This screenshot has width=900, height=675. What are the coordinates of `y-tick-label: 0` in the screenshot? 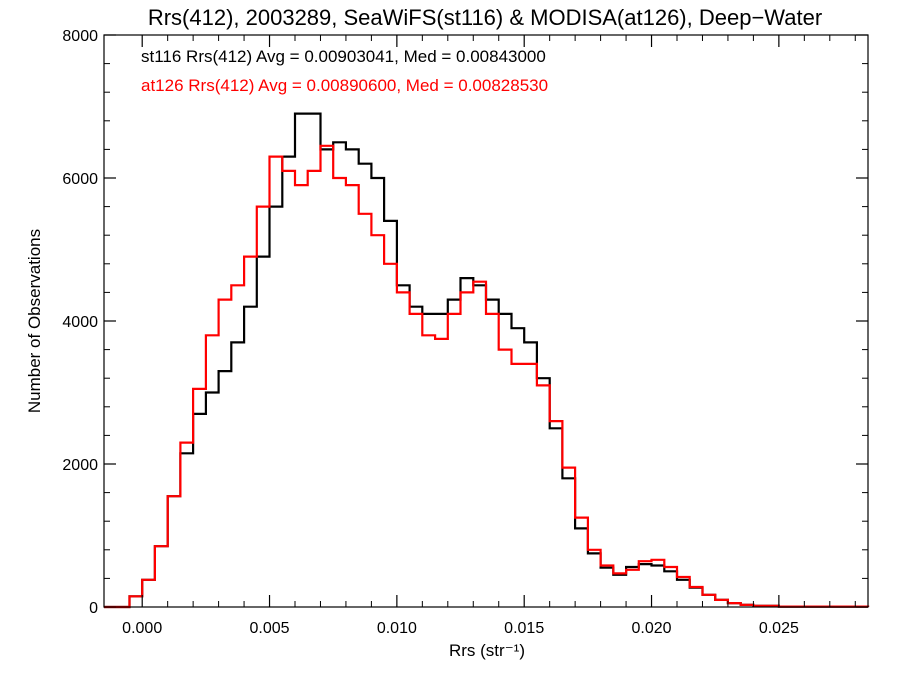 It's located at (93, 608).